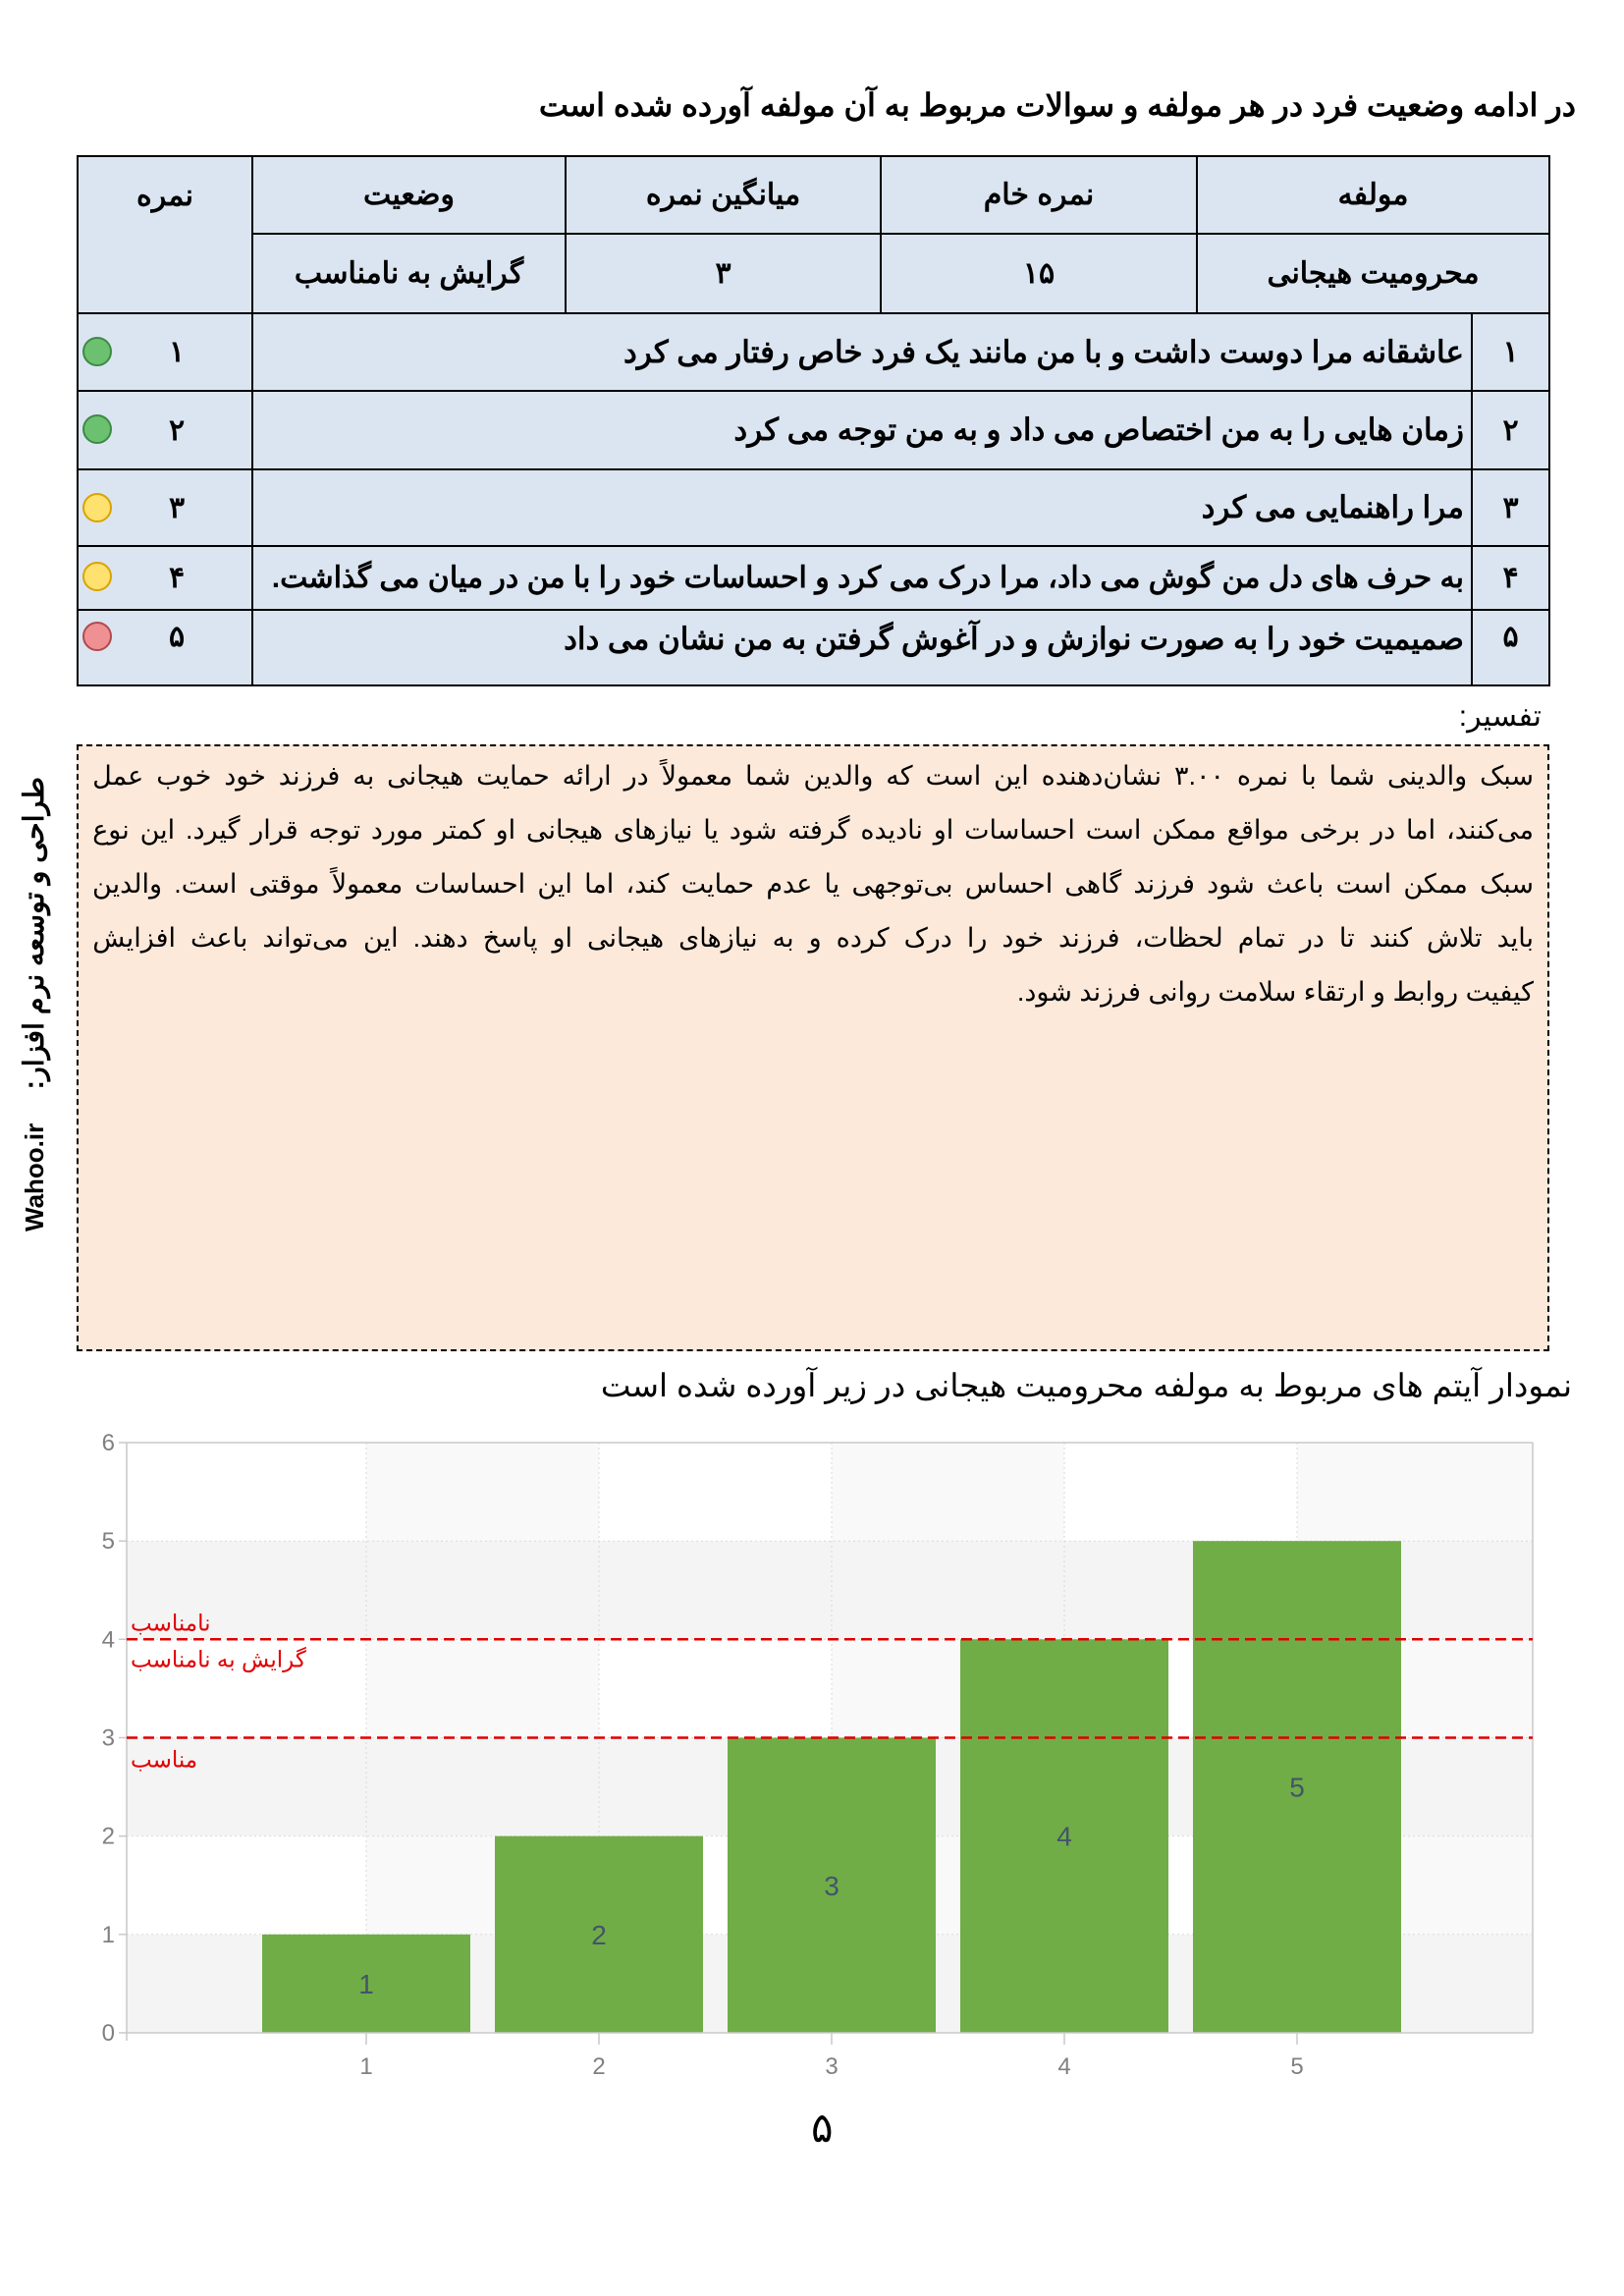 The height and width of the screenshot is (2296, 1624). What do you see at coordinates (108, 1443) in the screenshot?
I see `svg-text: 6` at bounding box center [108, 1443].